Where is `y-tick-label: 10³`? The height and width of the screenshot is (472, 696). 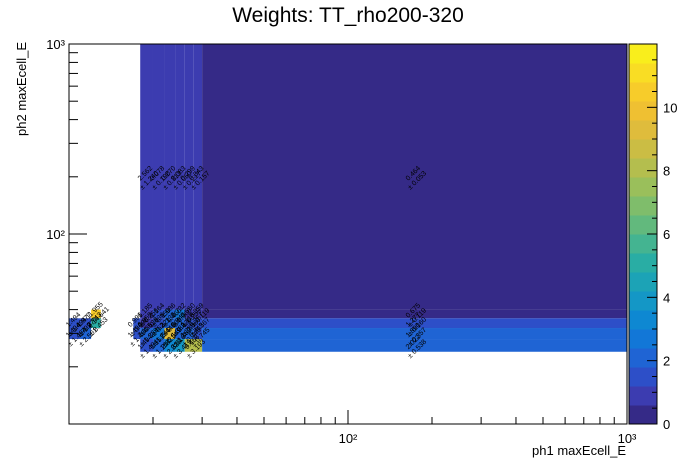
y-tick-label: 10³ is located at coordinates (55, 44).